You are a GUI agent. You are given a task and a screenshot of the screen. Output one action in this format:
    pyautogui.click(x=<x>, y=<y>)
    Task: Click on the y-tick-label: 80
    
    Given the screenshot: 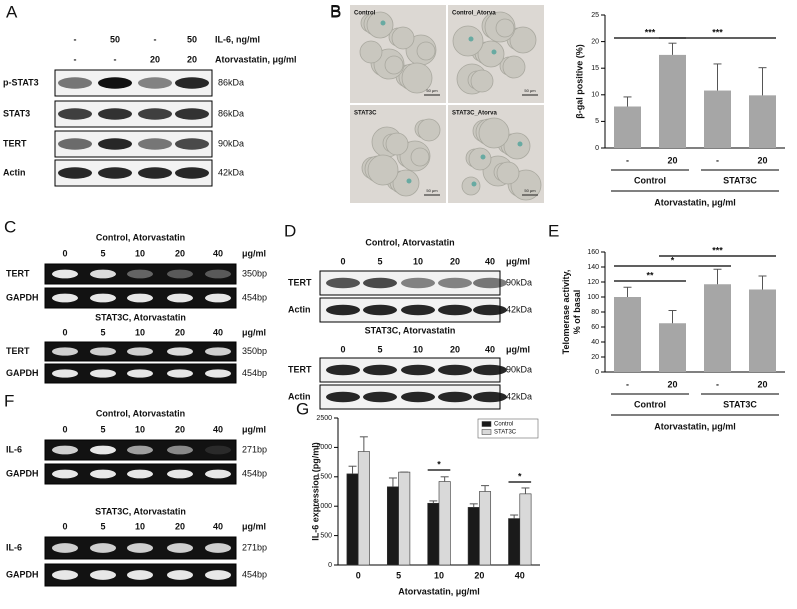 What is the action you would take?
    pyautogui.click(x=595, y=312)
    